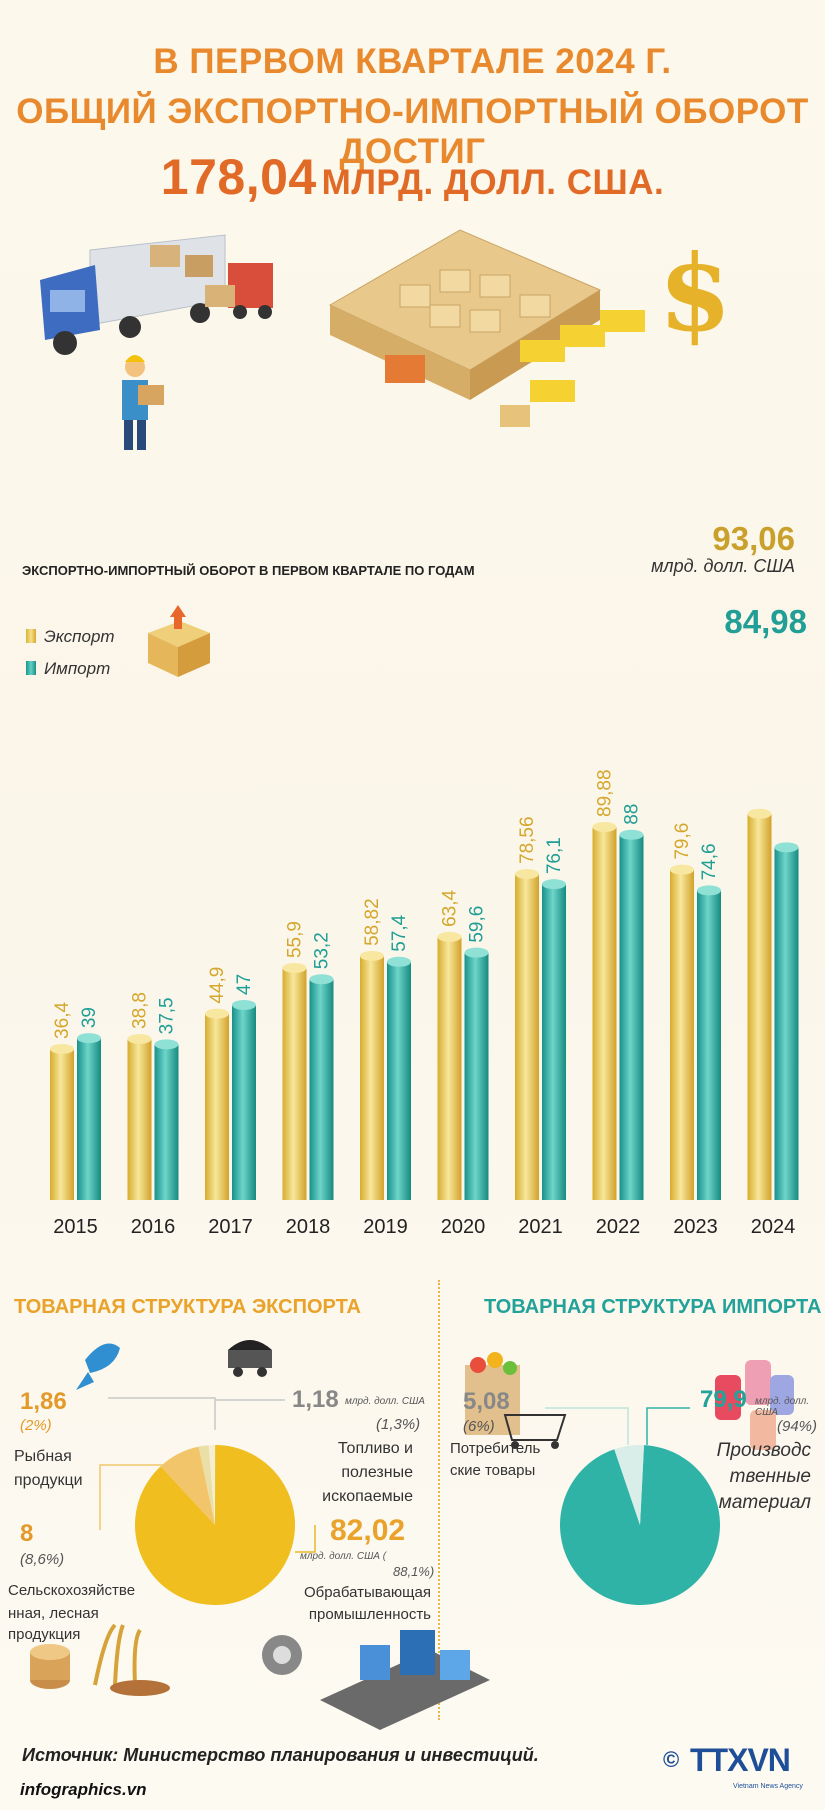 This screenshot has width=825, height=1810. What do you see at coordinates (62, 1048) in the screenshot?
I see `export-bar-cap-2015` at bounding box center [62, 1048].